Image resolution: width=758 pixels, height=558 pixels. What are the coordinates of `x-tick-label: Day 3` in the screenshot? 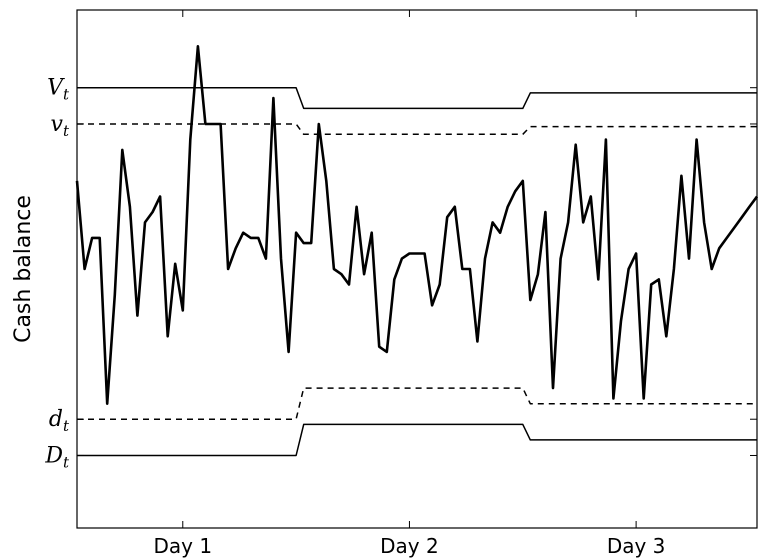 It's located at (636, 546).